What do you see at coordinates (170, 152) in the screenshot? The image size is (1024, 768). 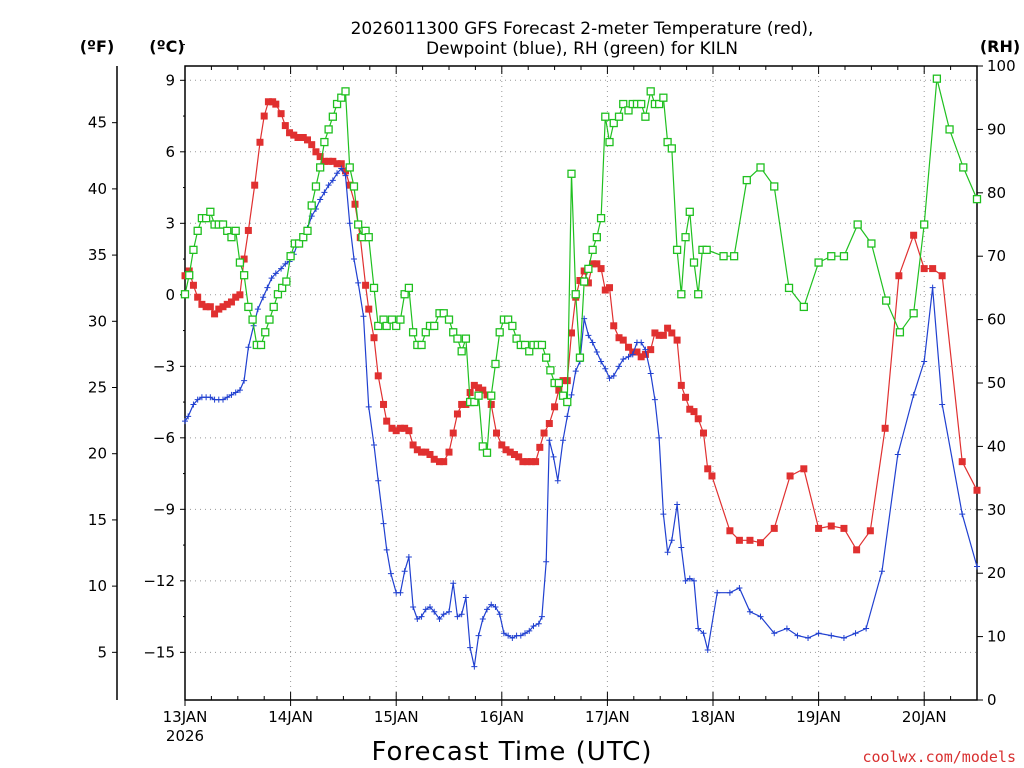 I see `celsius-tick-label: 6` at bounding box center [170, 152].